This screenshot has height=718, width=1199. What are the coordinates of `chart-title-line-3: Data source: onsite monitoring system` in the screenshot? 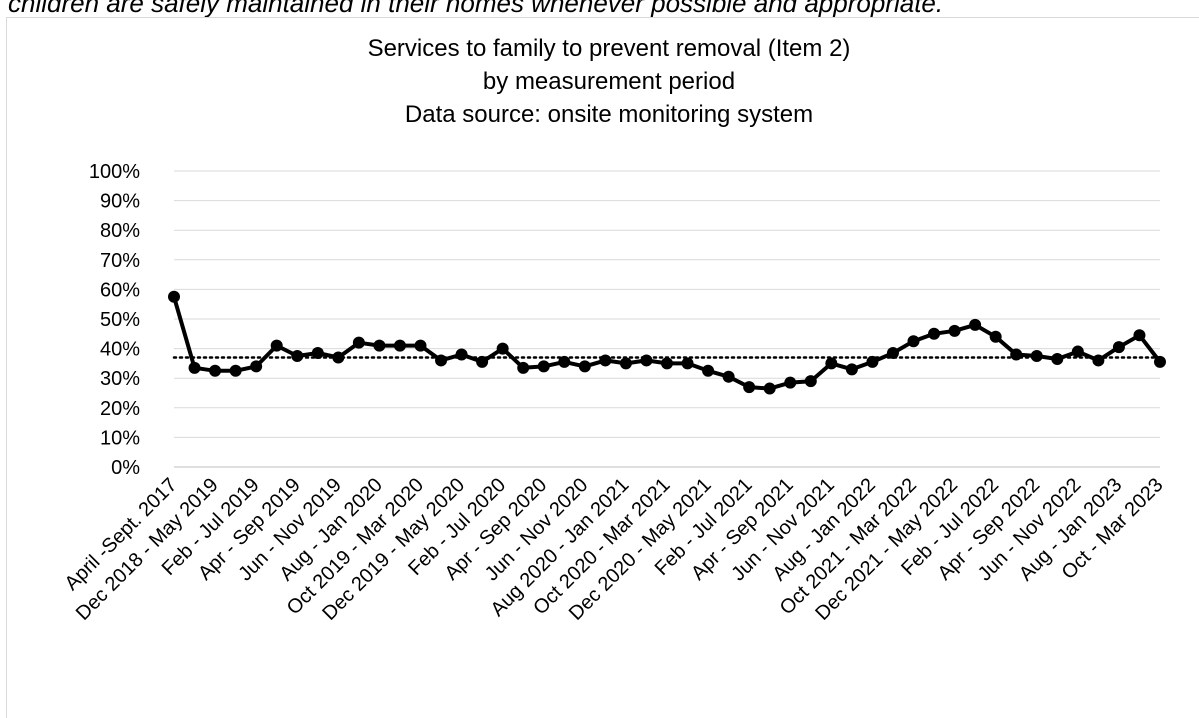 It's located at (609, 114).